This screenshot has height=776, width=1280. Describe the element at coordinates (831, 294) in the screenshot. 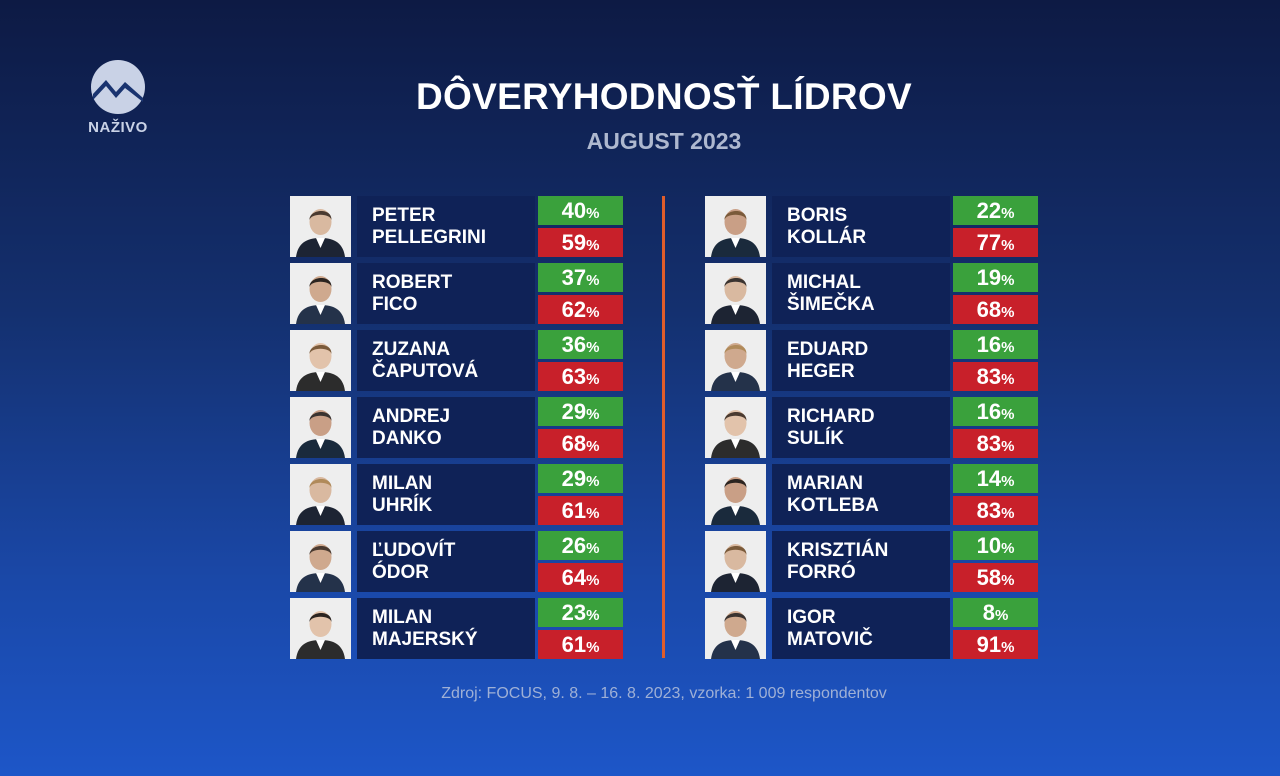

I see `leader-name: MICHAL ŠIMEČKA` at that location.